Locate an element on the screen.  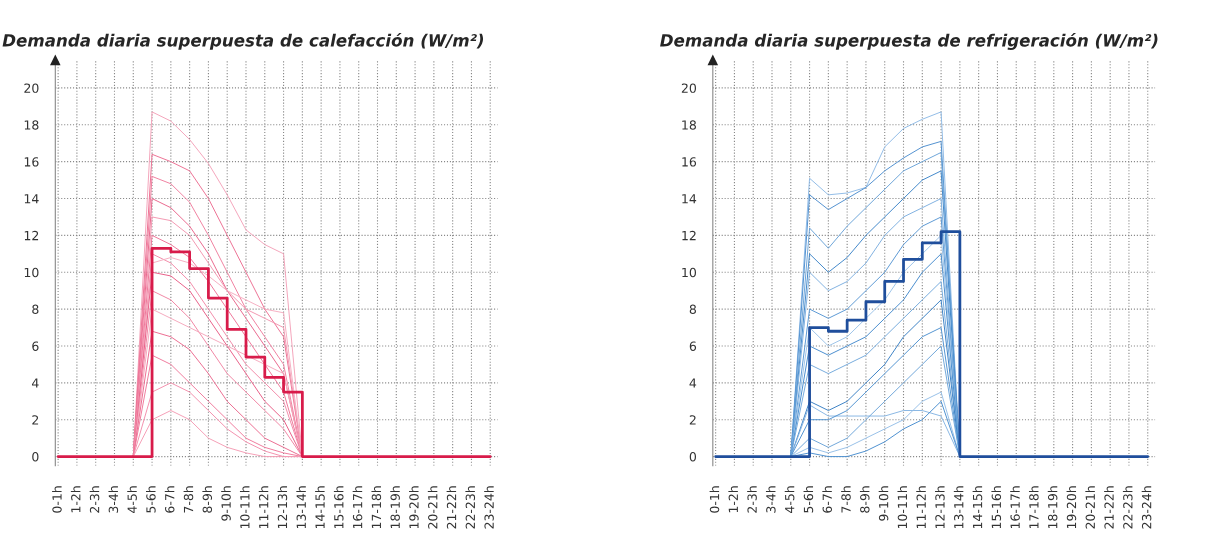
chart-title: Demanda diaria superpuesta de refrigeración (W/m²) is located at coordinates (909, 41).